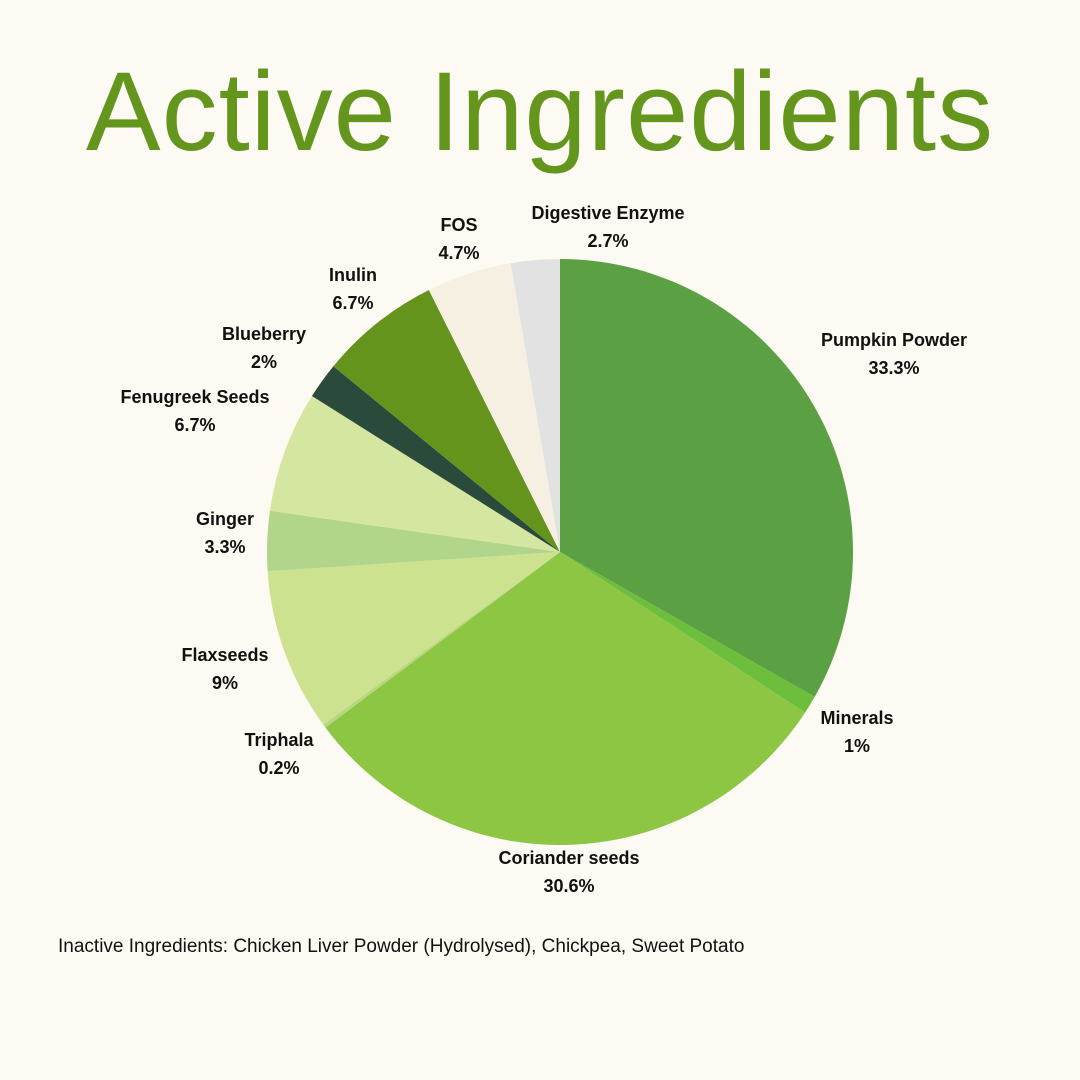  What do you see at coordinates (893, 368) in the screenshot?
I see `slice-value-pumpkin-powder: 33.3%` at bounding box center [893, 368].